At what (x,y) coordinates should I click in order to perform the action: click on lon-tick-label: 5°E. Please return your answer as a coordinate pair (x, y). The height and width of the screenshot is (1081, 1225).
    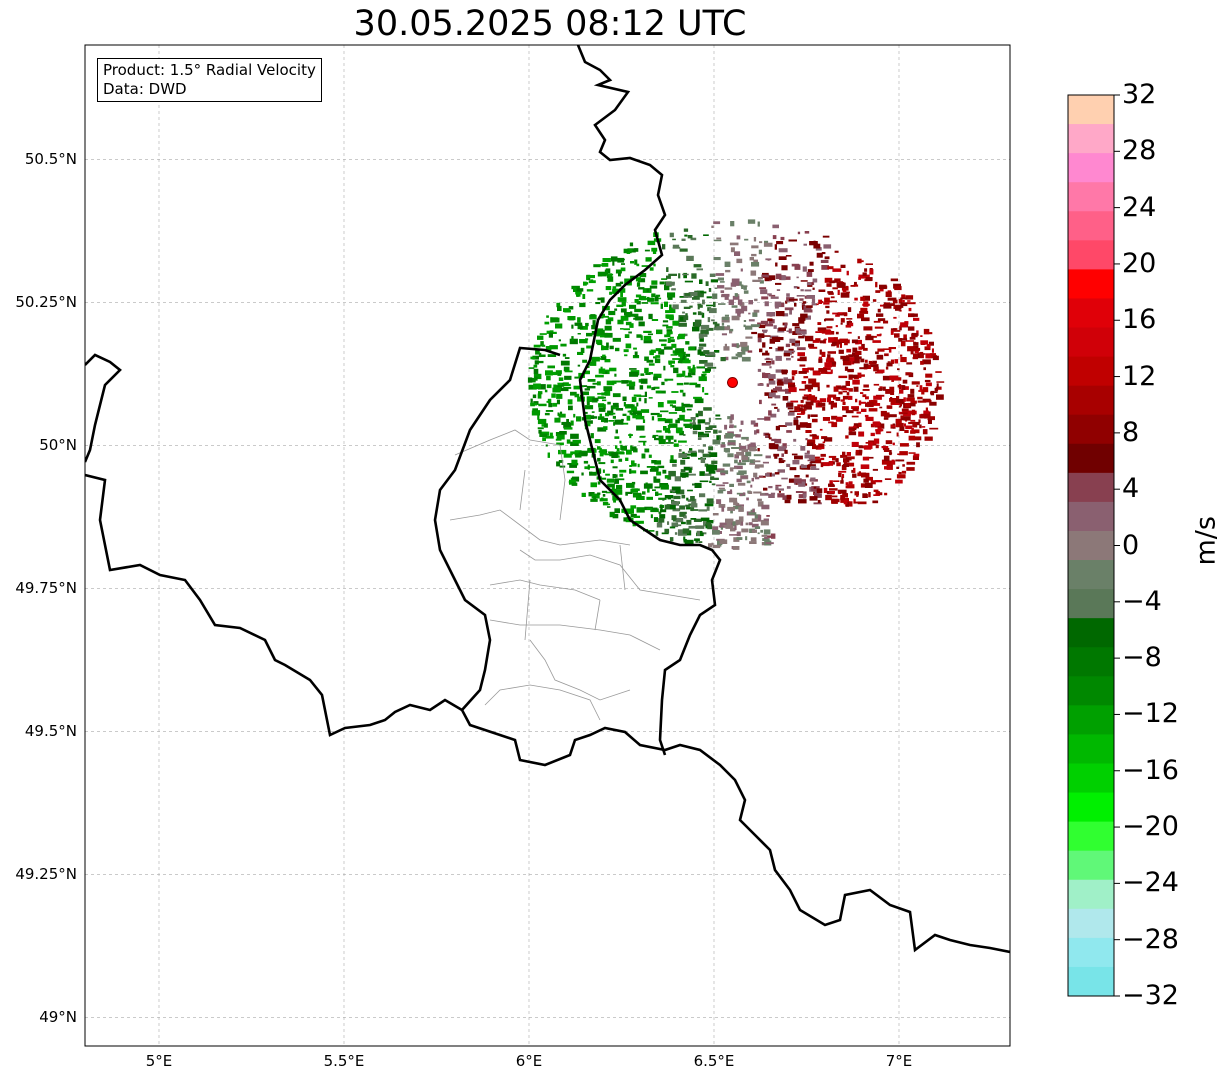
    Looking at the image, I should click on (159, 1061).